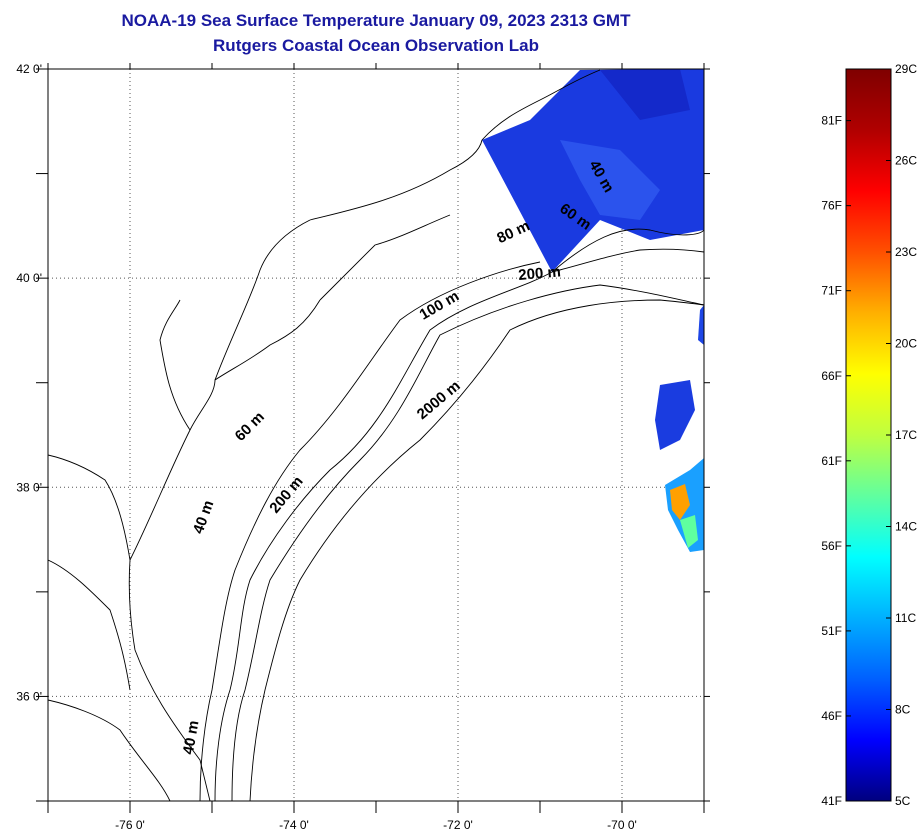 Image resolution: width=919 pixels, height=832 pixels. What do you see at coordinates (831, 461) in the screenshot?
I see `fahrenheit-label: 61F` at bounding box center [831, 461].